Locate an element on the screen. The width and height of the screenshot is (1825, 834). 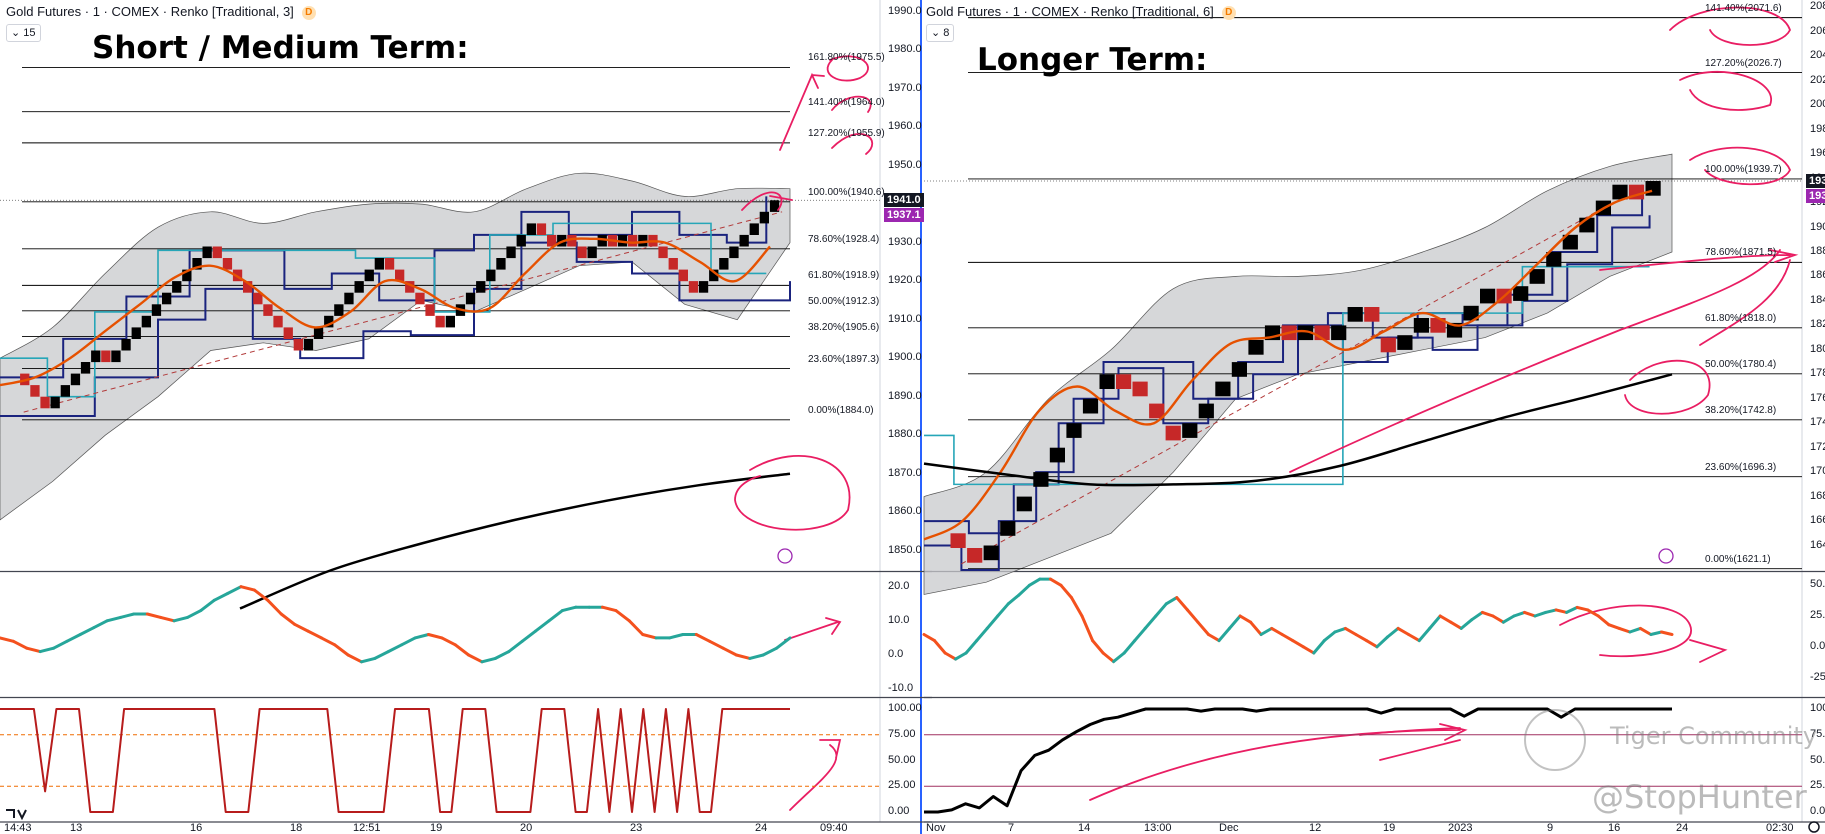
left-osc-tick-1: 10.0 is located at coordinates (899, 619).